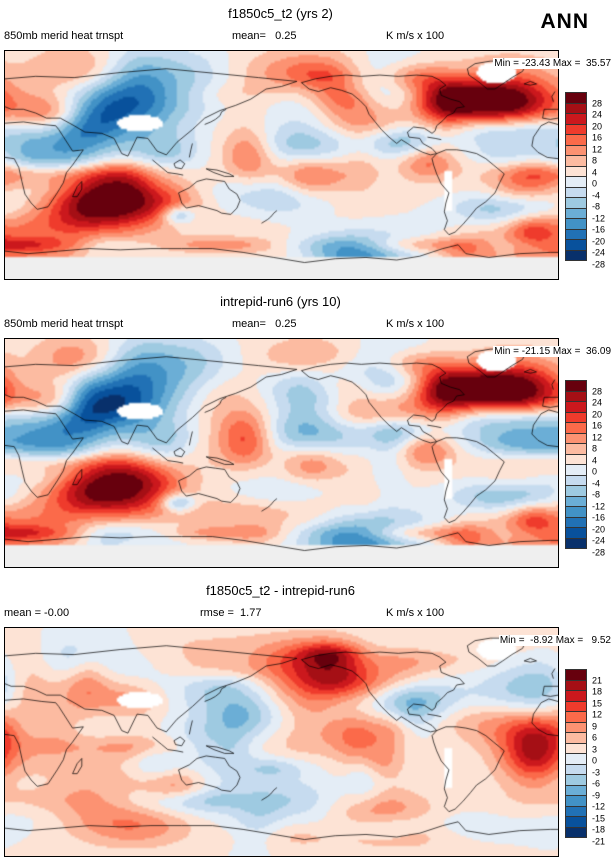 The image size is (615, 861). Describe the element at coordinates (597, 680) in the screenshot. I see `colorbar-tick-label: 21` at that location.